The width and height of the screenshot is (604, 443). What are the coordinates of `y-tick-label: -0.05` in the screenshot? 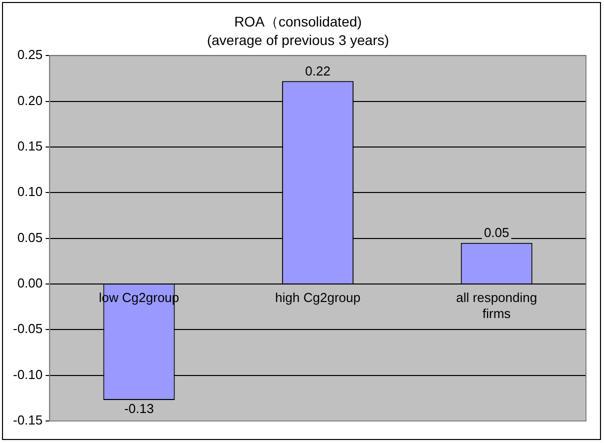 It's located at (27, 328).